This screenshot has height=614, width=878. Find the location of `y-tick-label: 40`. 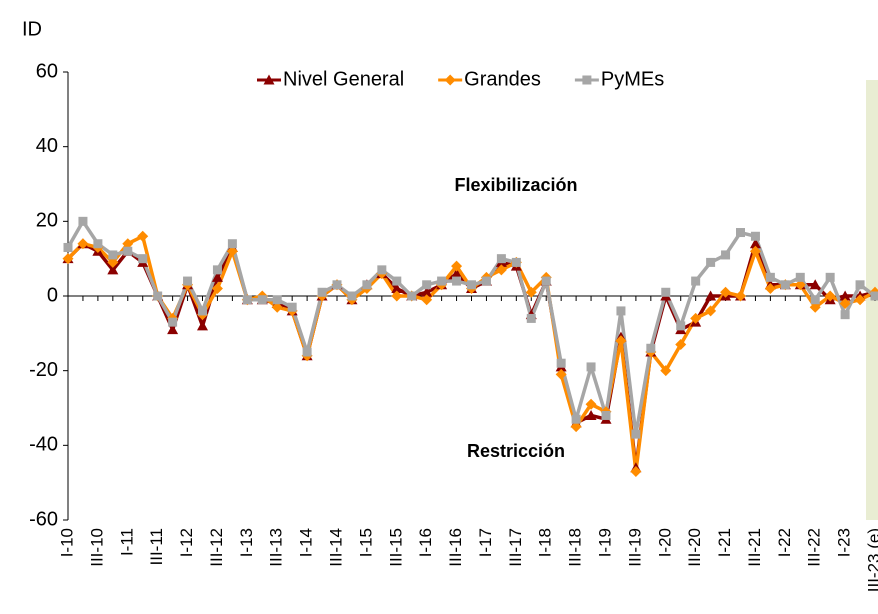

y-tick-label: 40 is located at coordinates (47, 146).